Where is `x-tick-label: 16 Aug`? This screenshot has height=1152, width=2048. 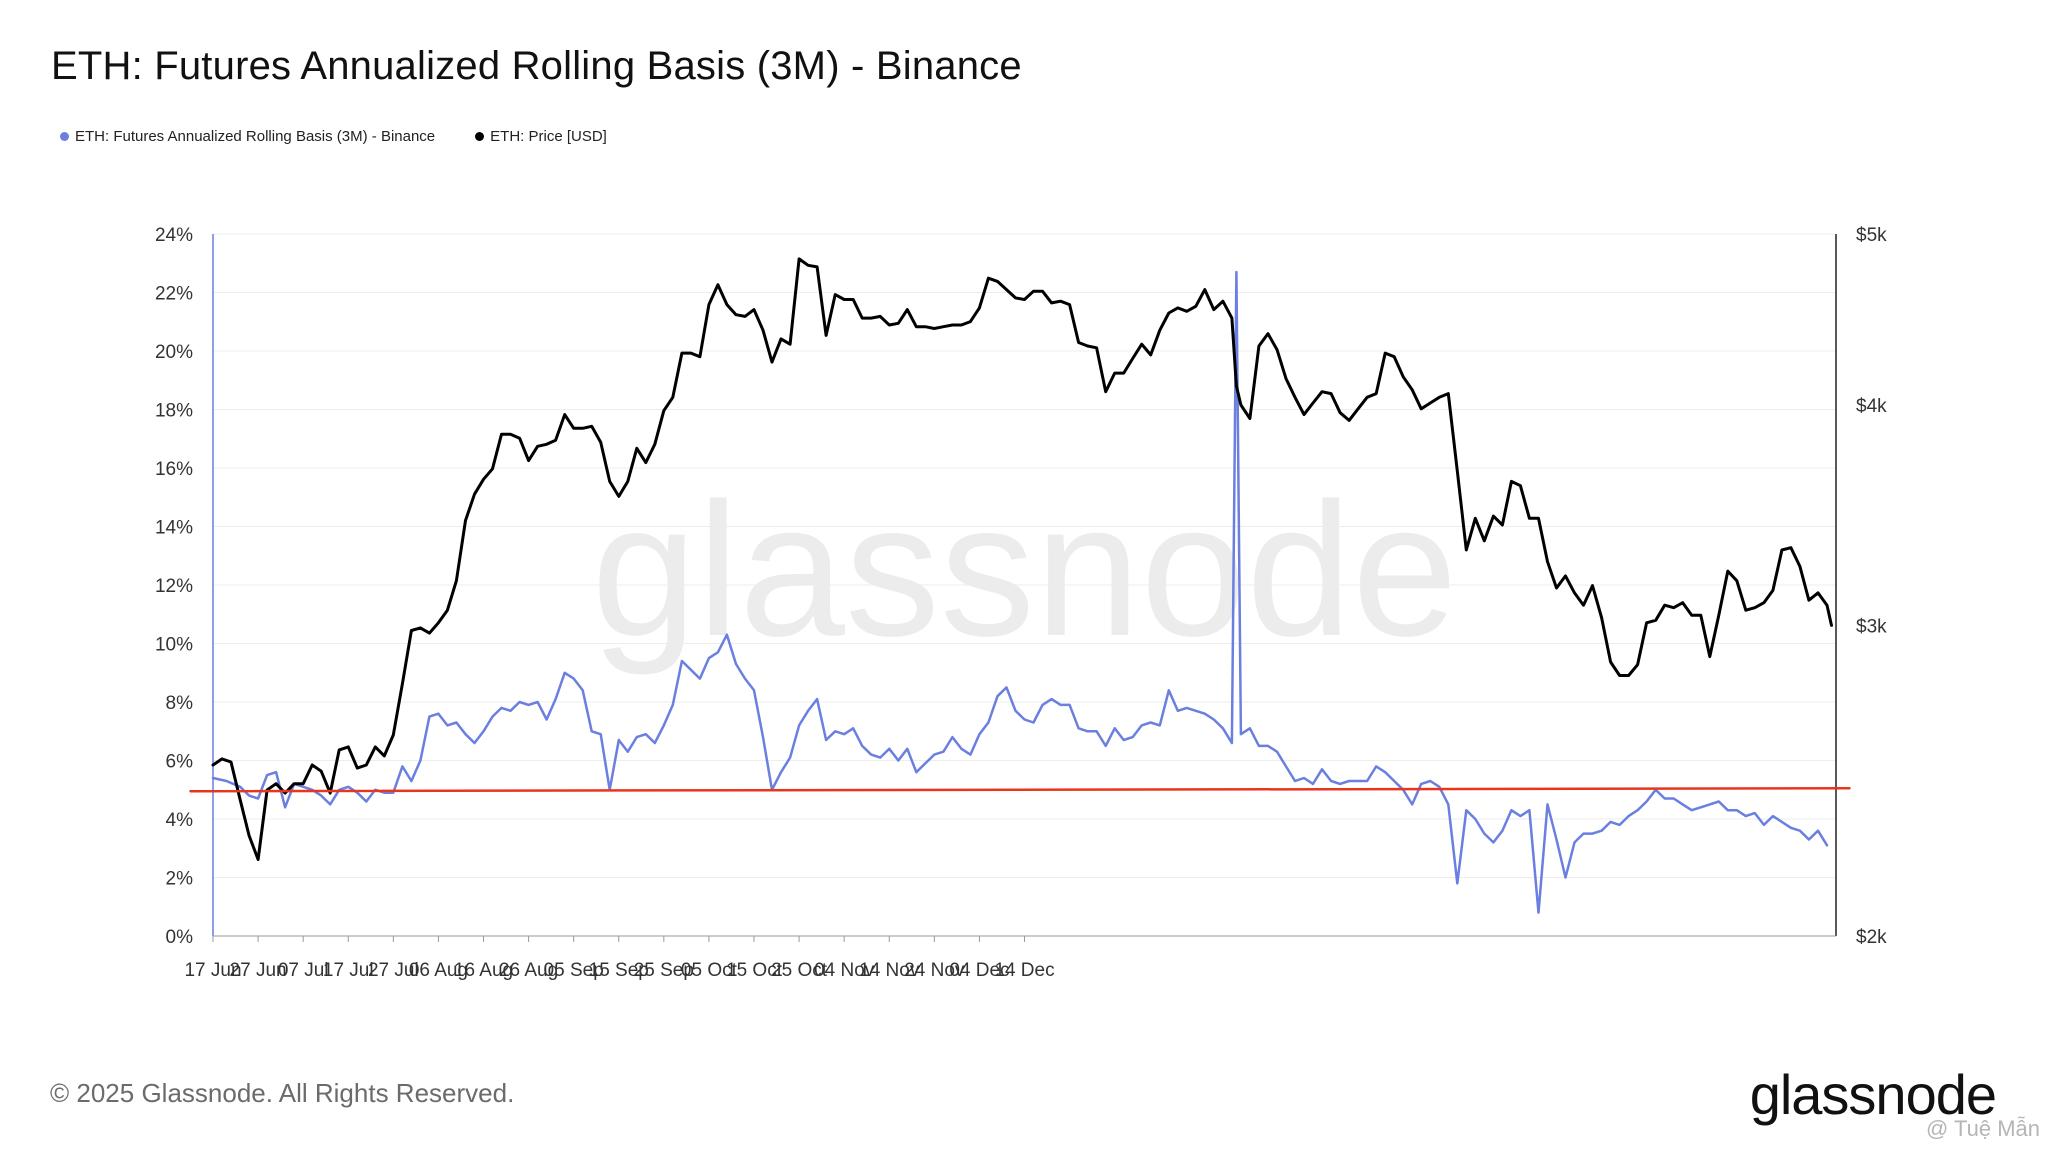
x-tick-label: 16 Aug is located at coordinates (483, 970).